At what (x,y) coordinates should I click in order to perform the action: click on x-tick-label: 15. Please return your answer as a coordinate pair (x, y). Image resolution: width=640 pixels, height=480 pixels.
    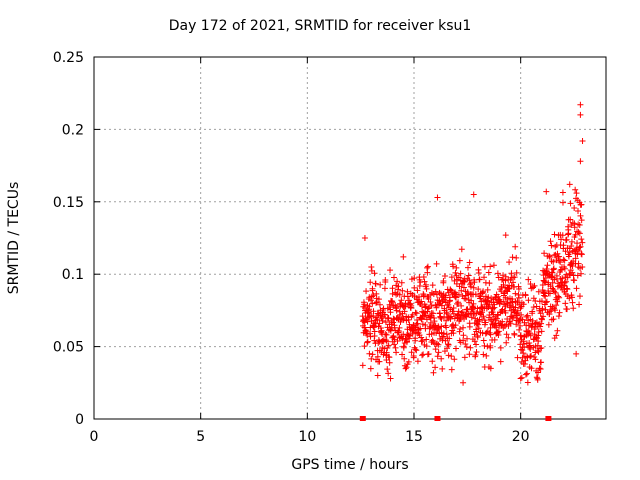
    Looking at the image, I should click on (414, 437).